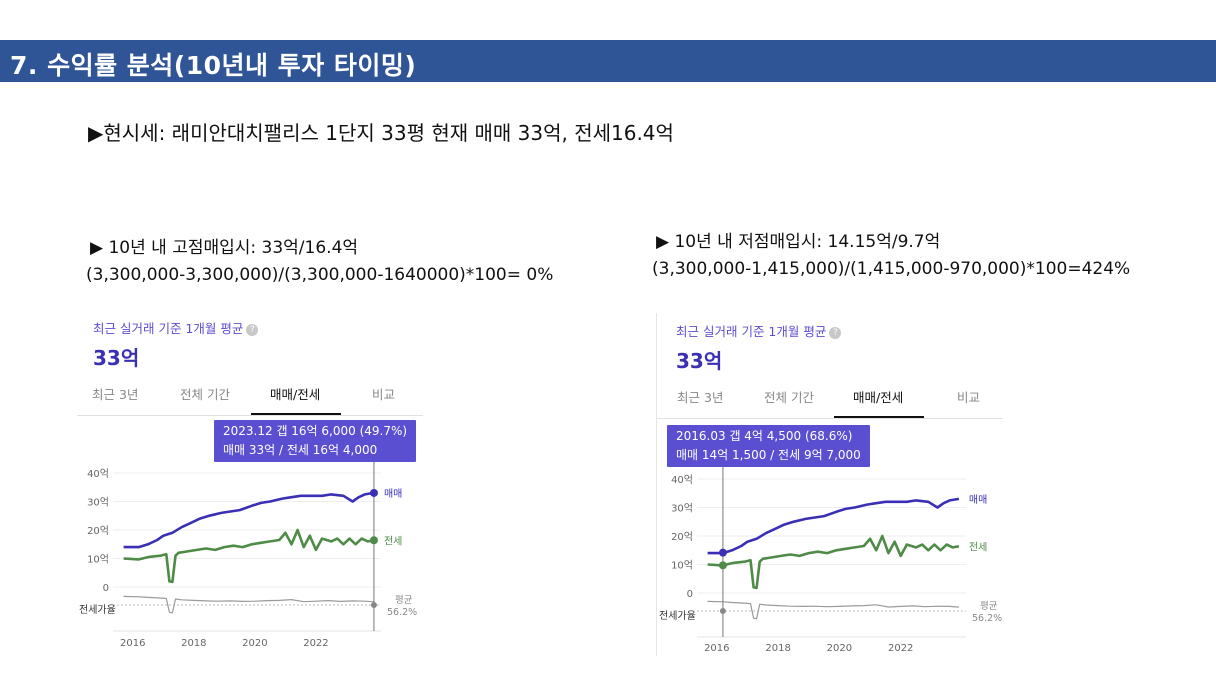 The height and width of the screenshot is (684, 1216). I want to click on tooltip-price-line: 매매 14억 1,500 / 전세 9억 7,000, so click(768, 455).